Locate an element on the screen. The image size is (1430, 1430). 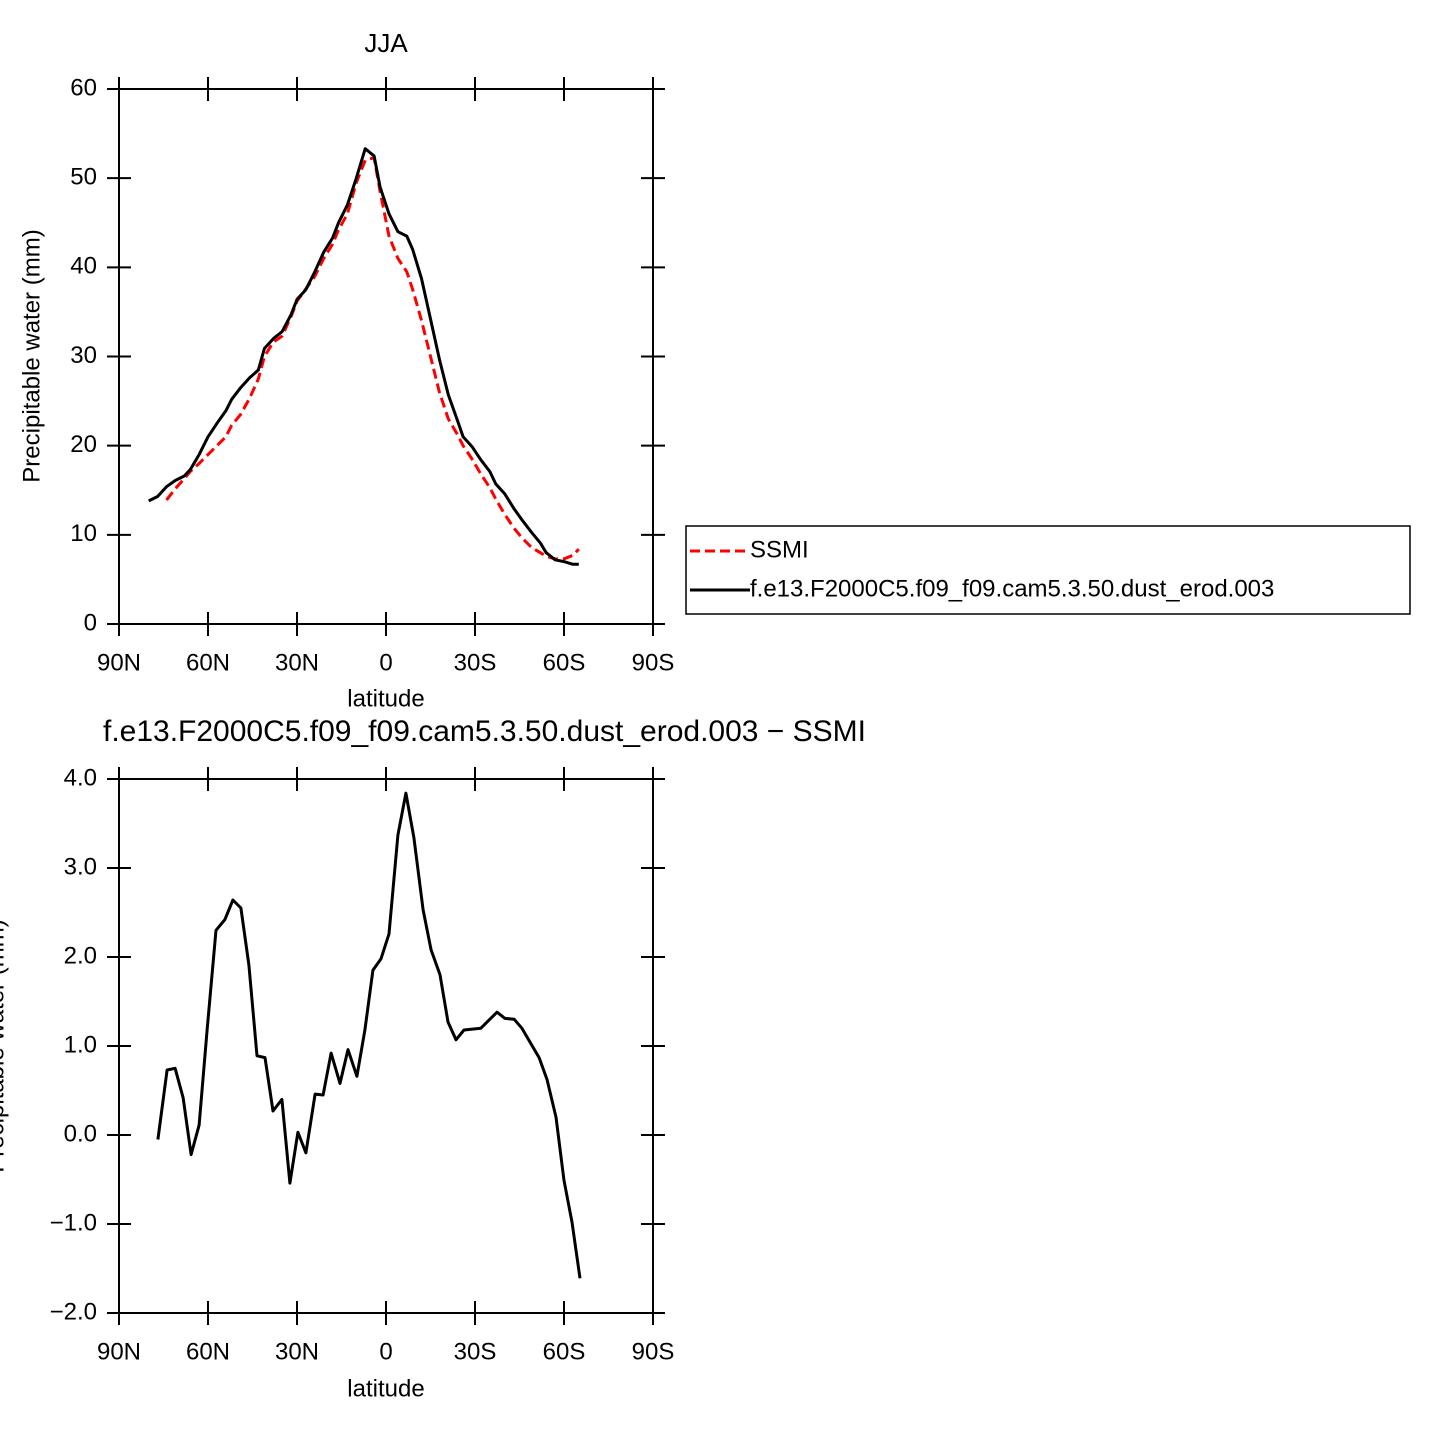
y-tick-label: 10 is located at coordinates (83, 533).